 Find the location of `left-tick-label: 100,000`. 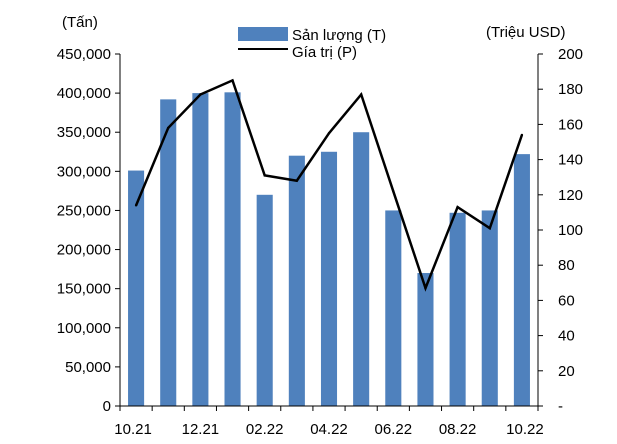

left-tick-label: 100,000 is located at coordinates (84, 328).